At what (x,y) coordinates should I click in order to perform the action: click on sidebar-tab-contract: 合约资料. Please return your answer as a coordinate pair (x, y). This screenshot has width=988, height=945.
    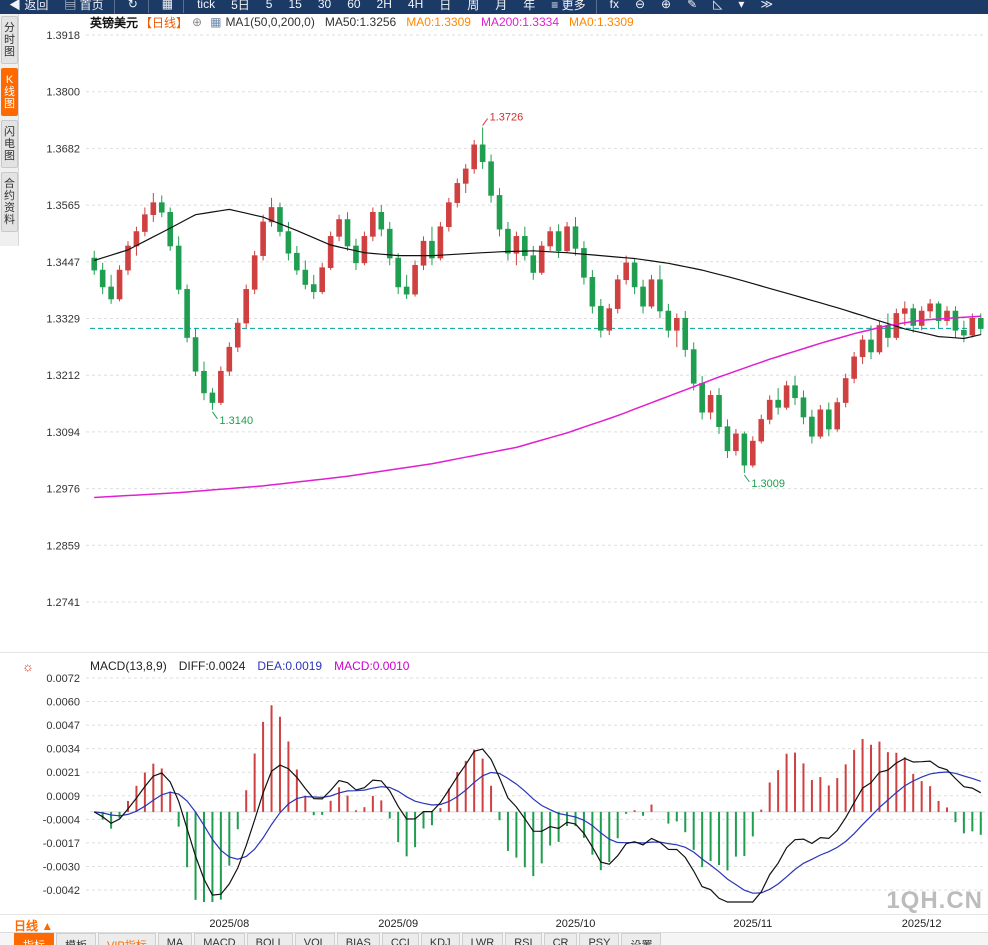
    Looking at the image, I should click on (9, 202).